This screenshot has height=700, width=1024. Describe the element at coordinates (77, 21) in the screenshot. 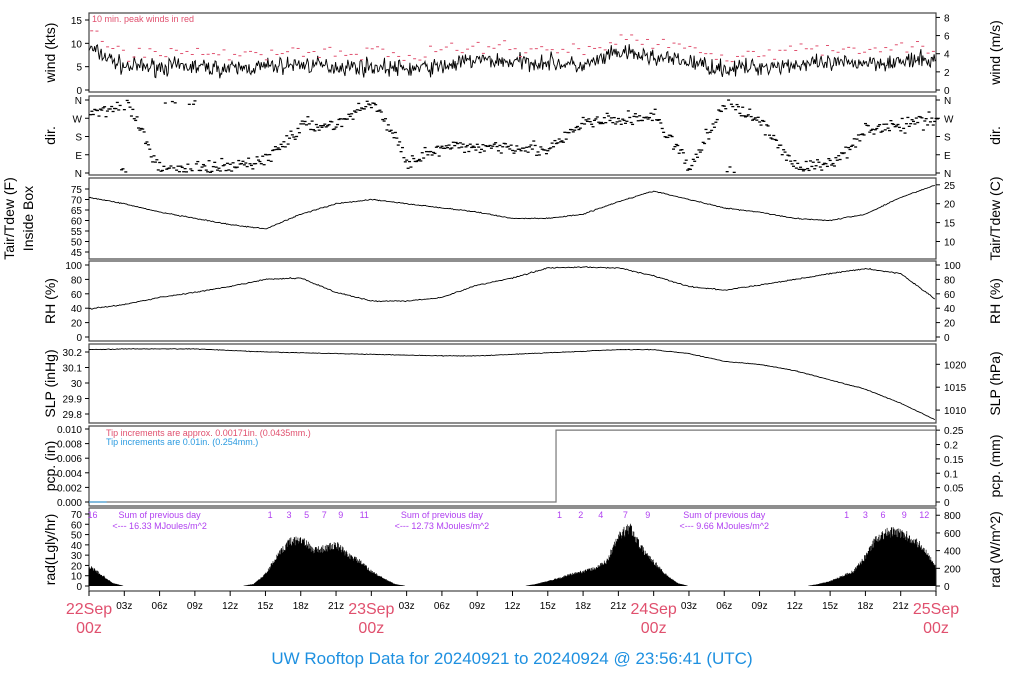

I see `y-tick-label: 15` at that location.